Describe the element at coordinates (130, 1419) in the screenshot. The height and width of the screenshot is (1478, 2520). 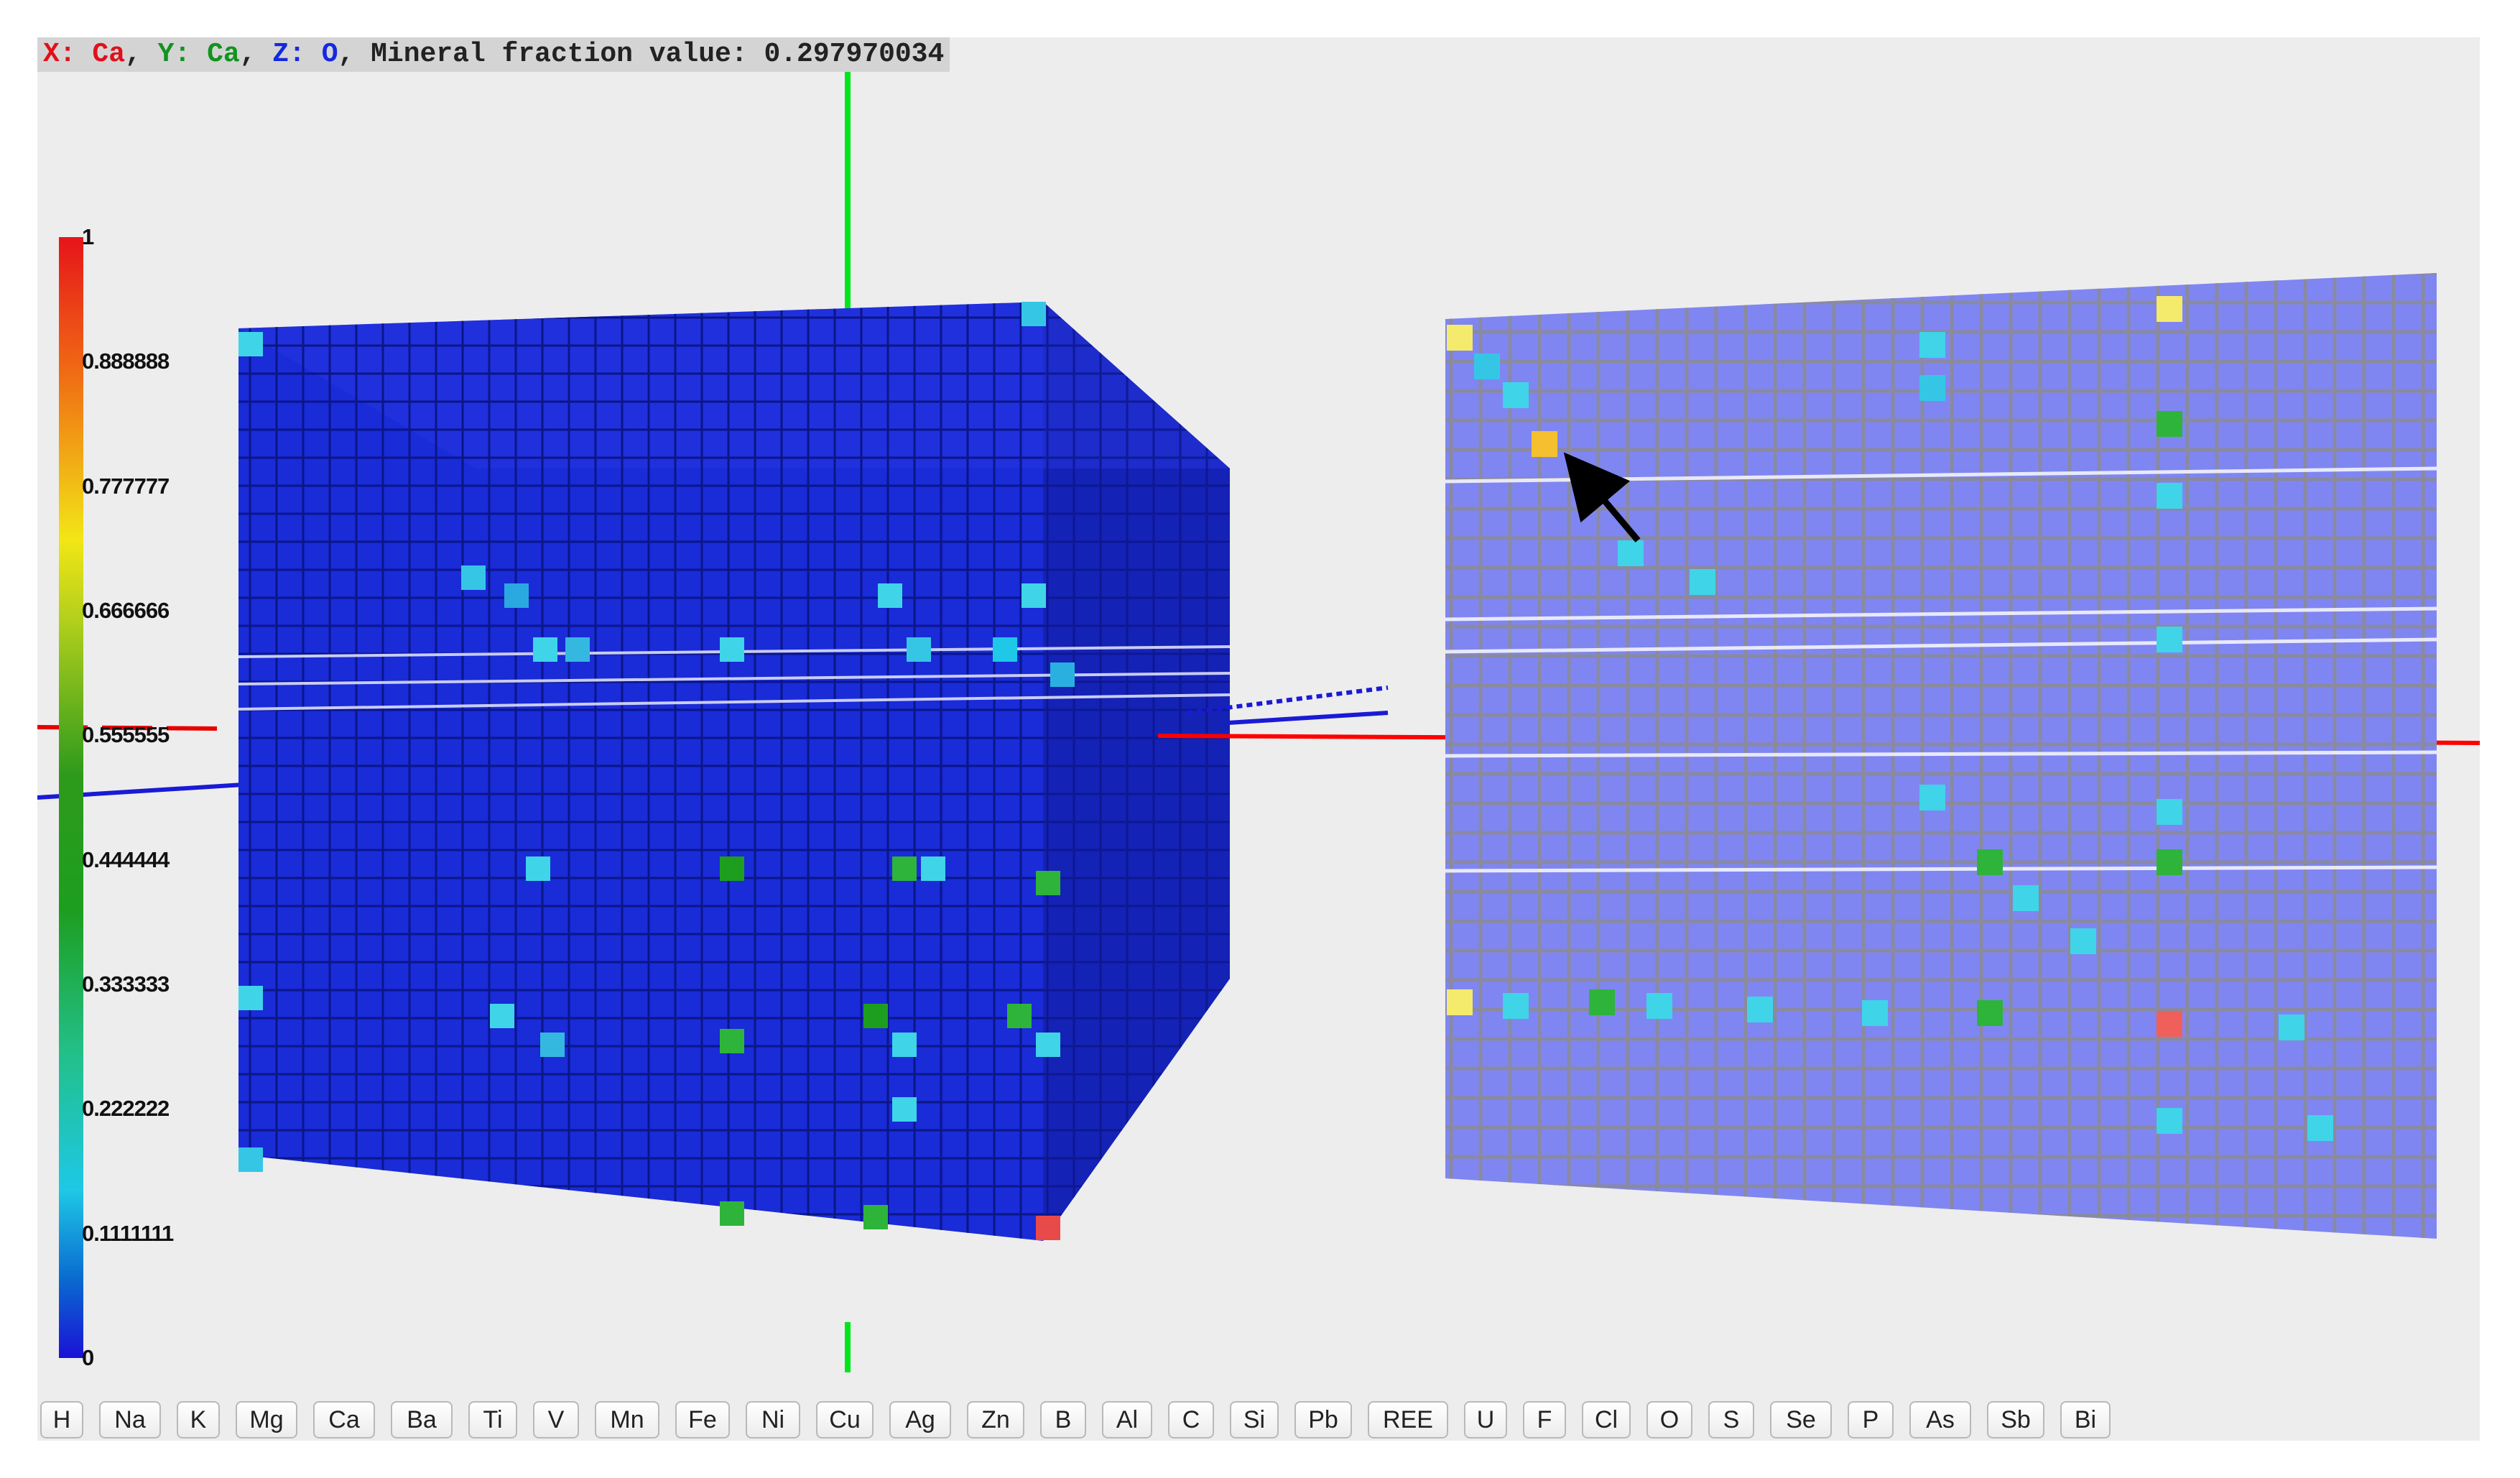
I see `element-button-na: Na` at that location.